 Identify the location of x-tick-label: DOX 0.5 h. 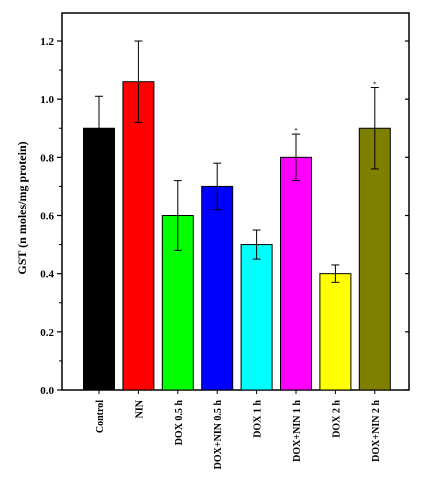
(179, 423).